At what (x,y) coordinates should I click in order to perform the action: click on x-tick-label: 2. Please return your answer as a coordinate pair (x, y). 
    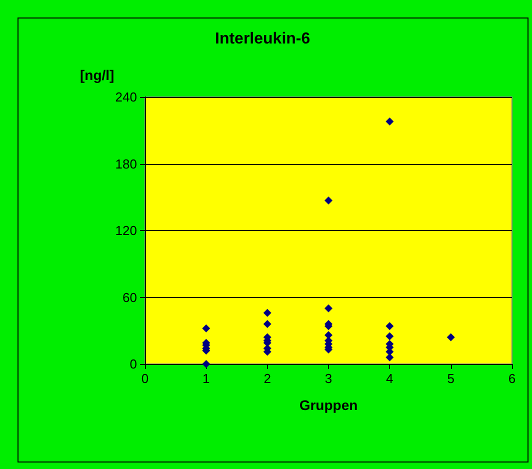
    Looking at the image, I should click on (267, 378).